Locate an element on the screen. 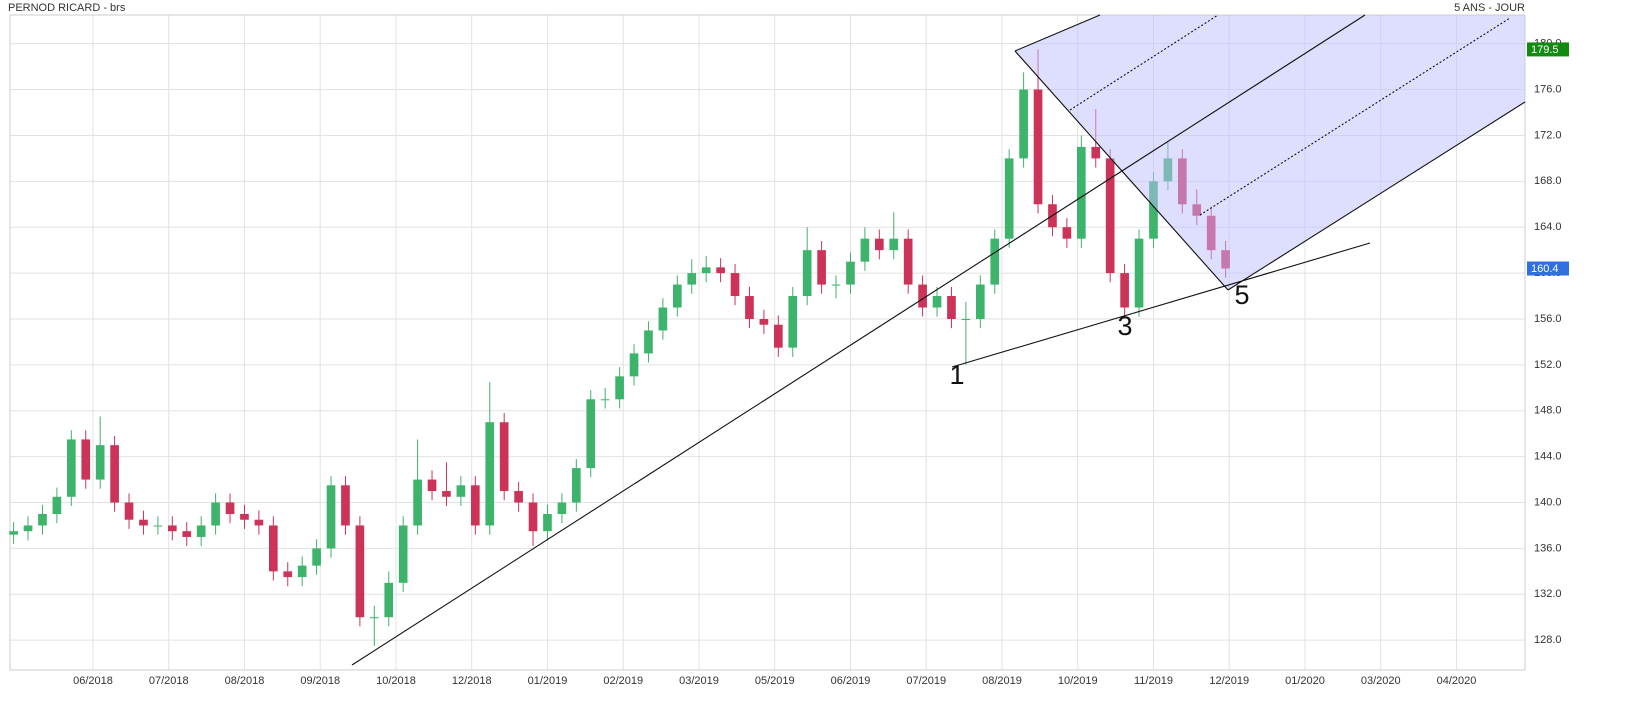 The width and height of the screenshot is (1651, 727). chart-title: PERNOD RICARD - brs is located at coordinates (67, 8).